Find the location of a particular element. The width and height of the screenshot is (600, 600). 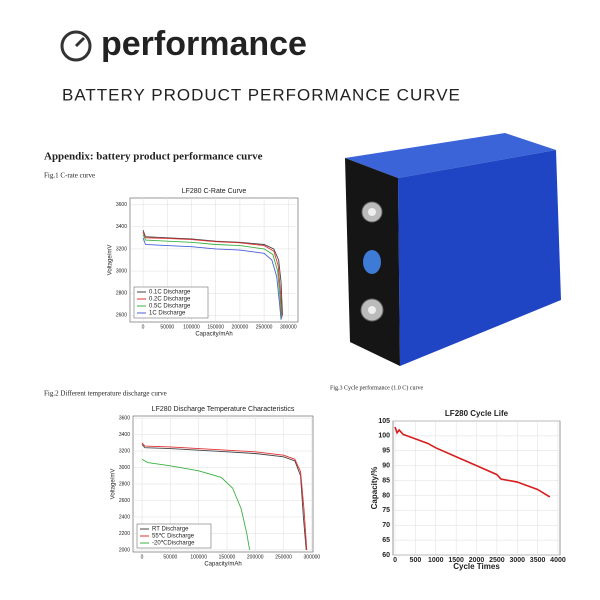

chart-title: LF280 Cycle Life is located at coordinates (477, 413).